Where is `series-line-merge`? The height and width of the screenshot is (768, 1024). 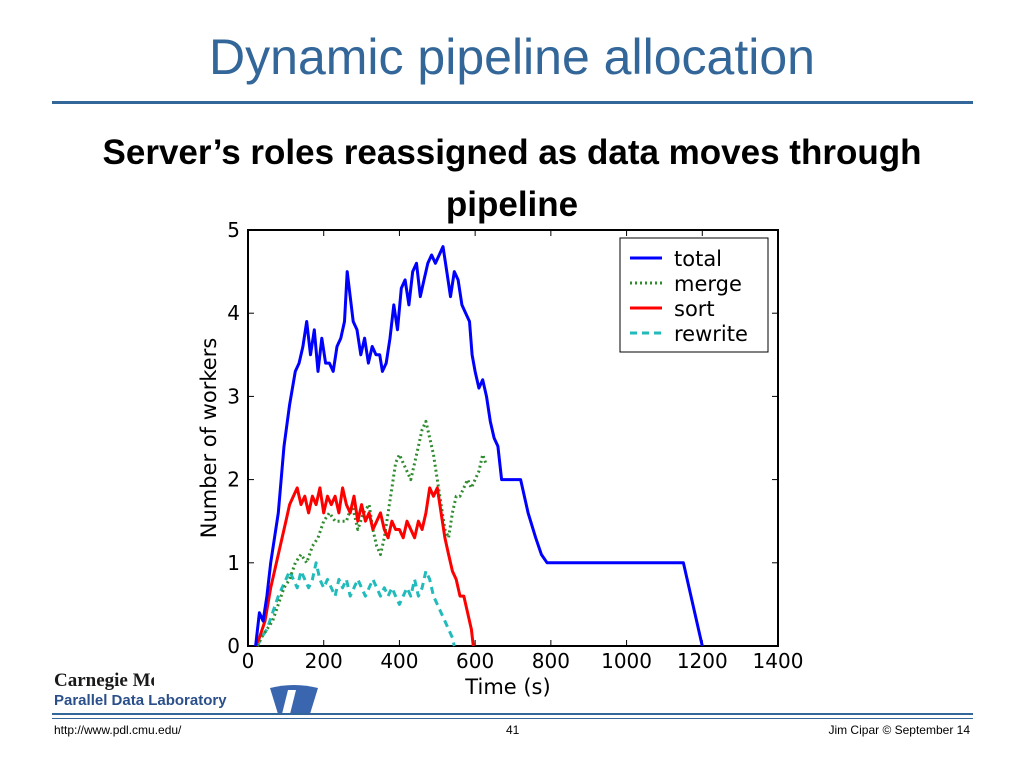
series-line-merge is located at coordinates (372, 533).